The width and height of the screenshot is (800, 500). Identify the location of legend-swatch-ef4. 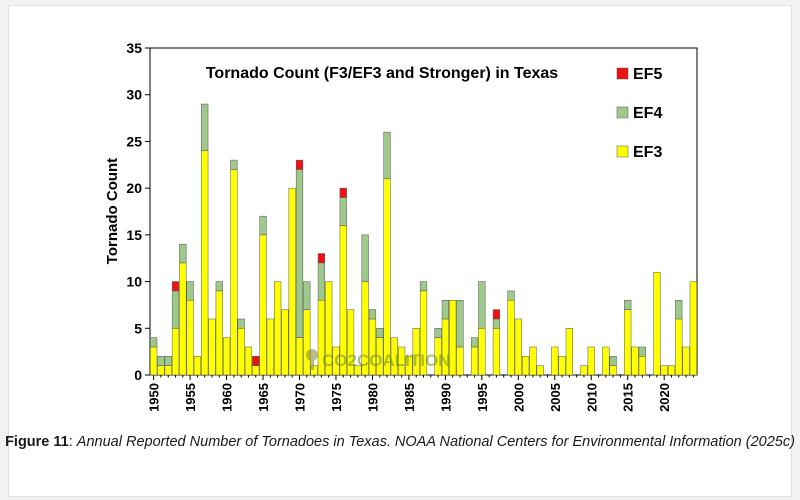
(622, 112).